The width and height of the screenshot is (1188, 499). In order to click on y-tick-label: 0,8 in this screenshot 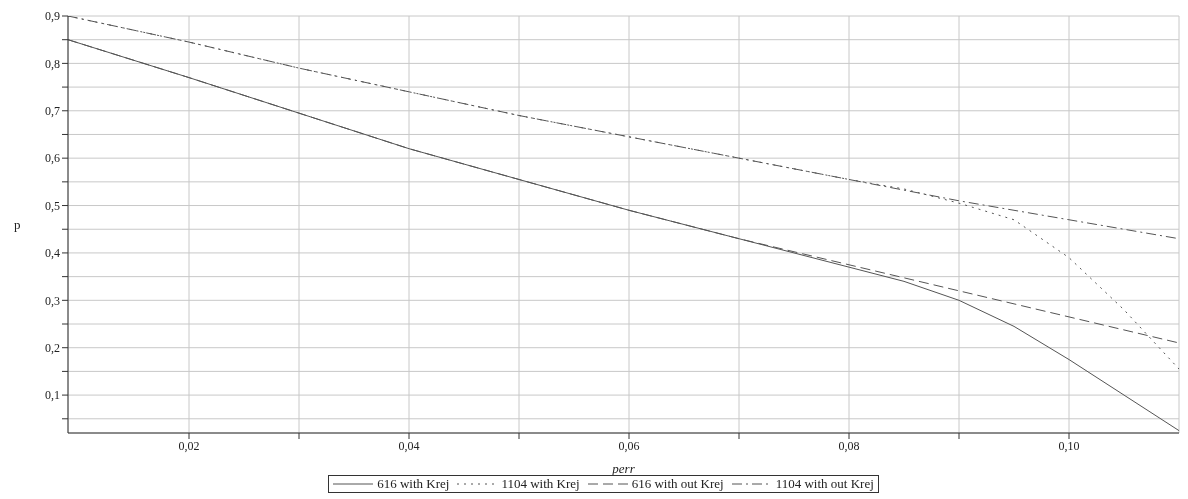, I will do `click(52, 63)`.